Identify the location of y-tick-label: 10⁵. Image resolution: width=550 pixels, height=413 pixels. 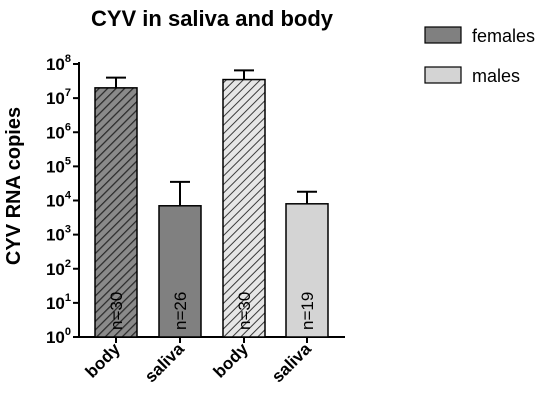
(58, 165).